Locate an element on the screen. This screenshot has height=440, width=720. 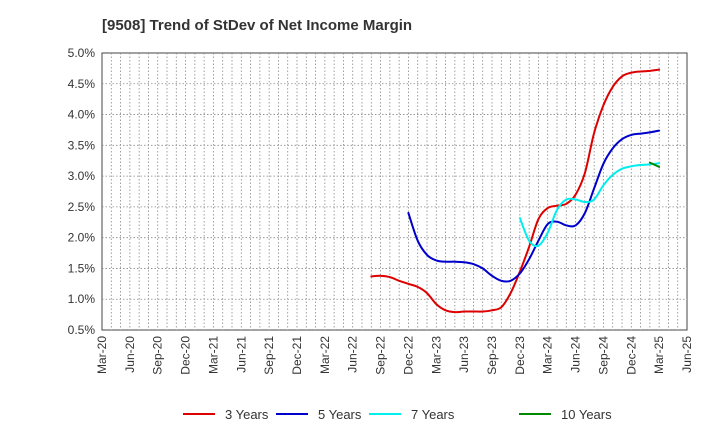
x-tick-label: Jun-20 is located at coordinates (130, 354).